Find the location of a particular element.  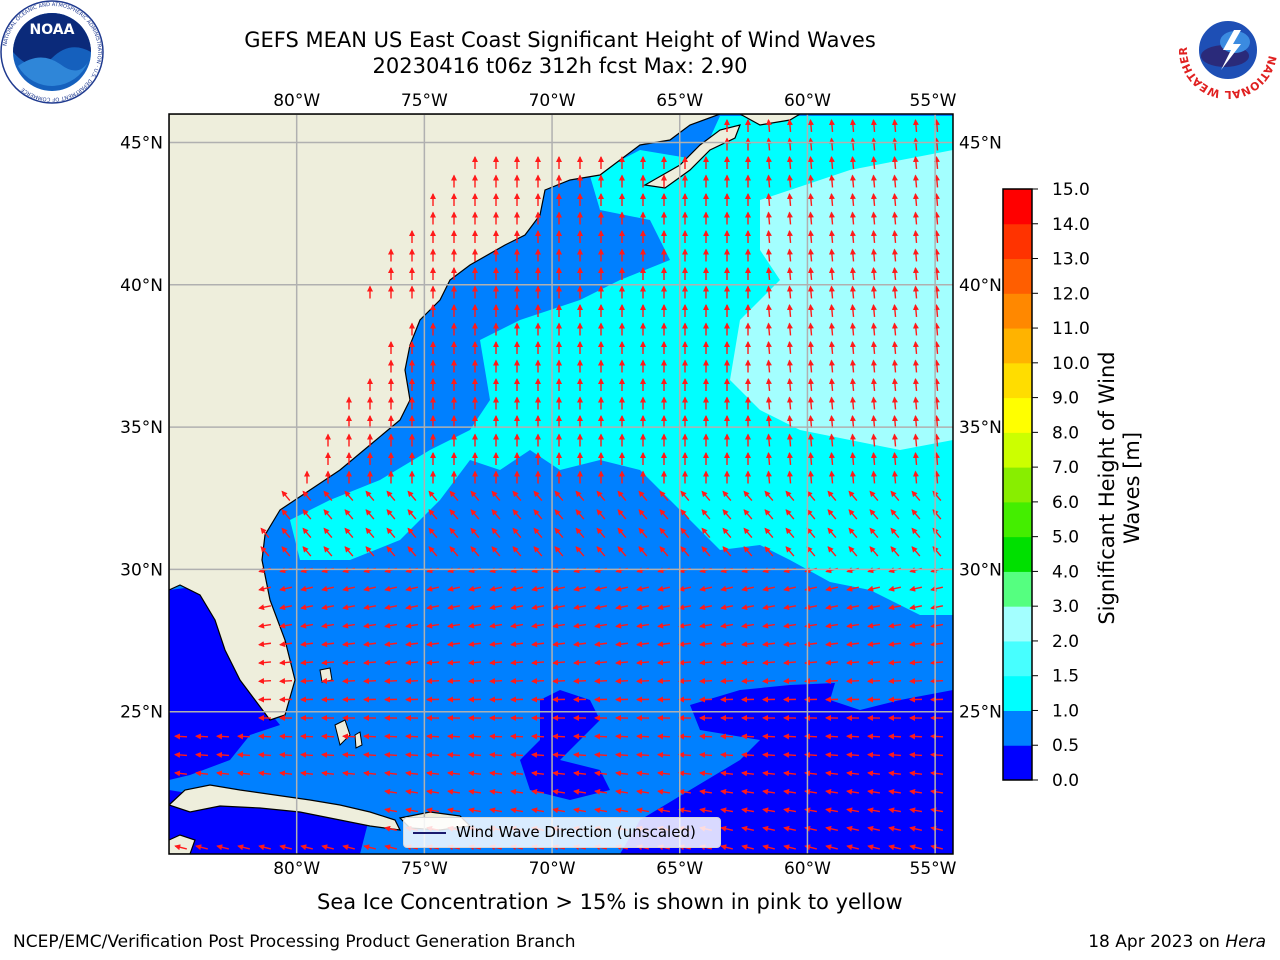

footer-machine: Hera is located at coordinates (1245, 942).